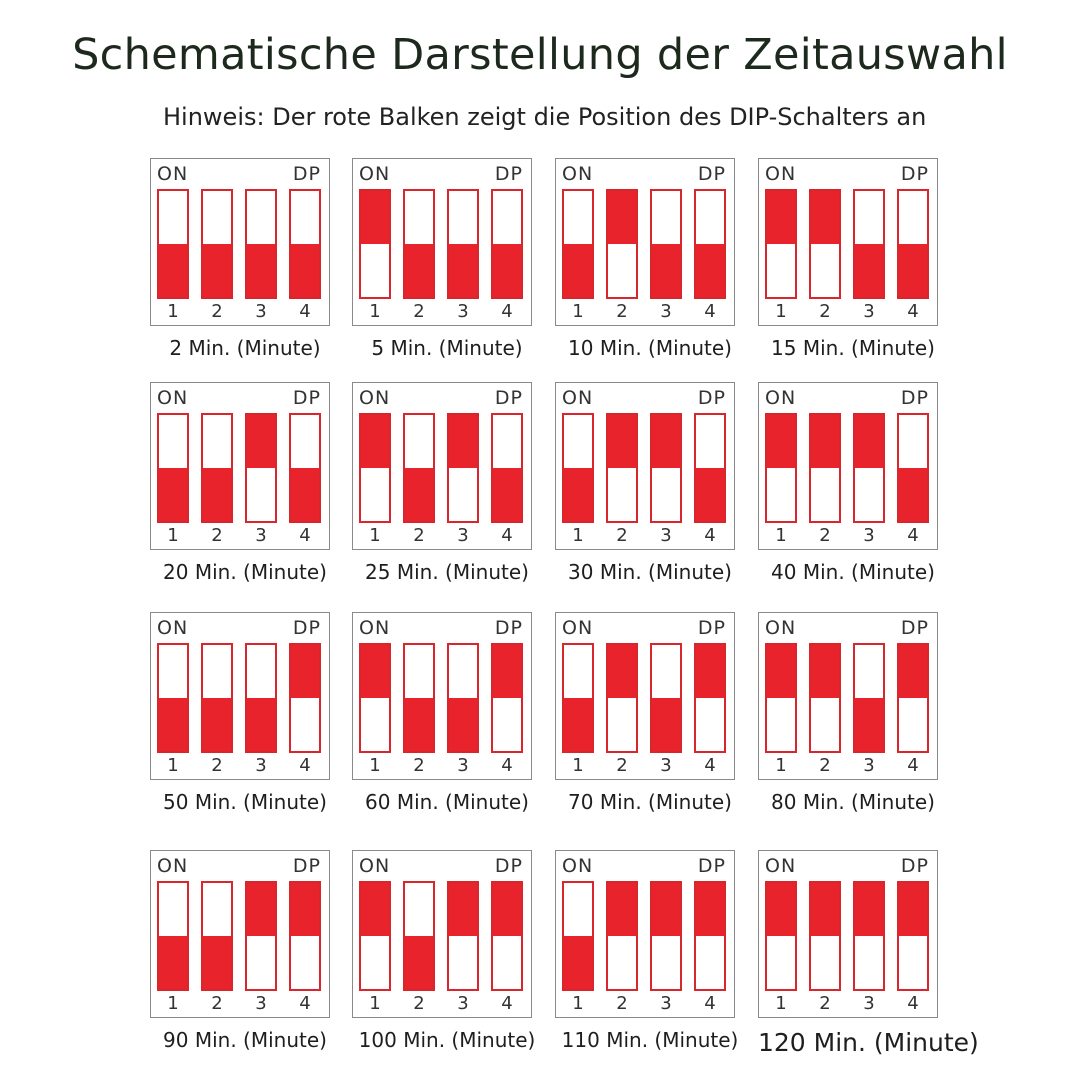 The width and height of the screenshot is (1080, 1080). Describe the element at coordinates (853, 802) in the screenshot. I see `time-caption: 80 Min. (Minute)` at that location.